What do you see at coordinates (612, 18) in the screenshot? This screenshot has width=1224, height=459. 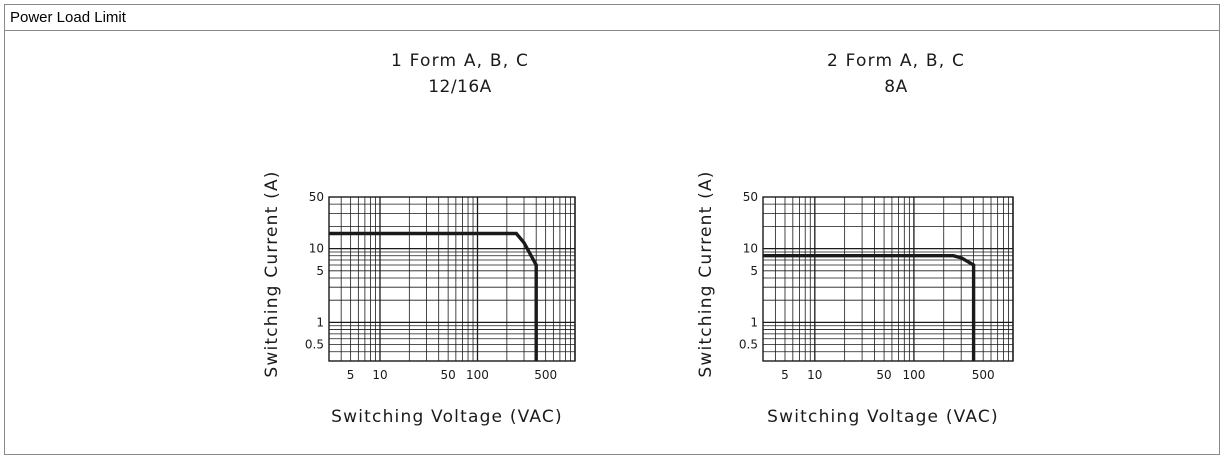 I see `panel-header: Power Load Limit` at bounding box center [612, 18].